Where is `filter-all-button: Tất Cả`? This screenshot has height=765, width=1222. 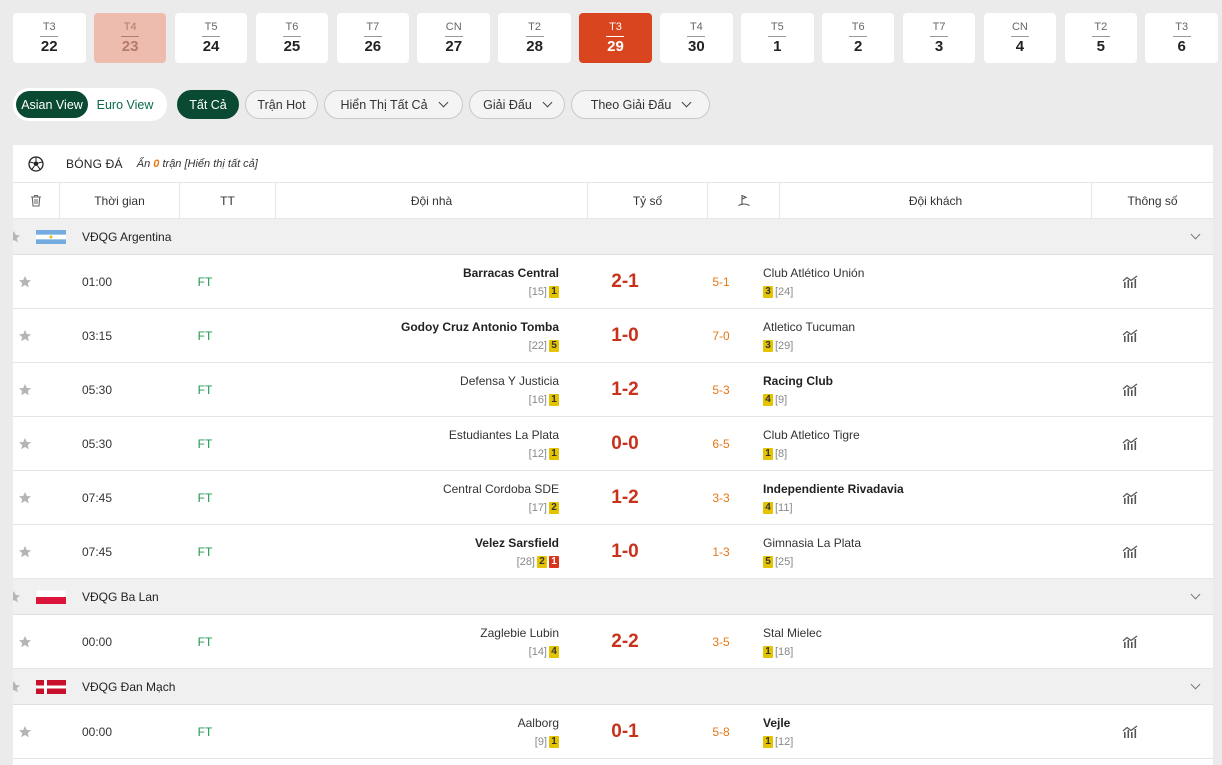
filter-all-button: Tất Cả is located at coordinates (208, 104).